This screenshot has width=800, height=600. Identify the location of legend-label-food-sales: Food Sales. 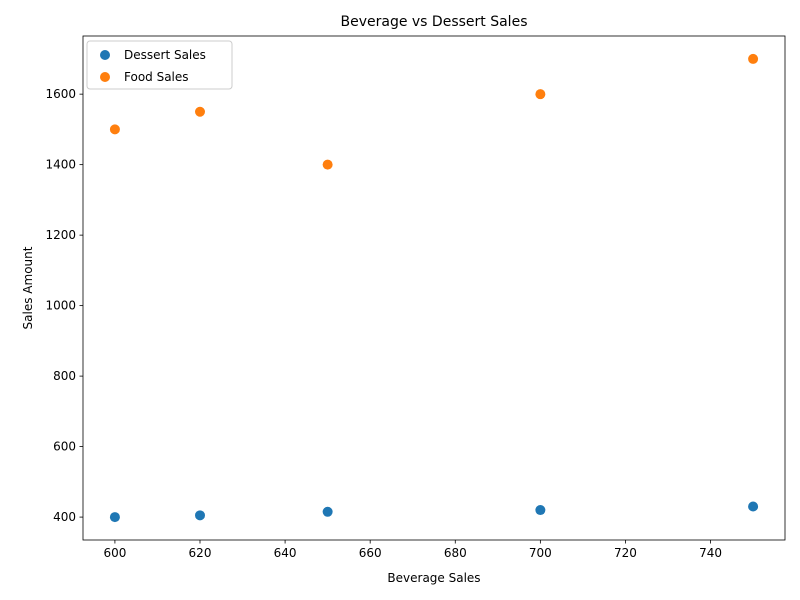
(156, 77).